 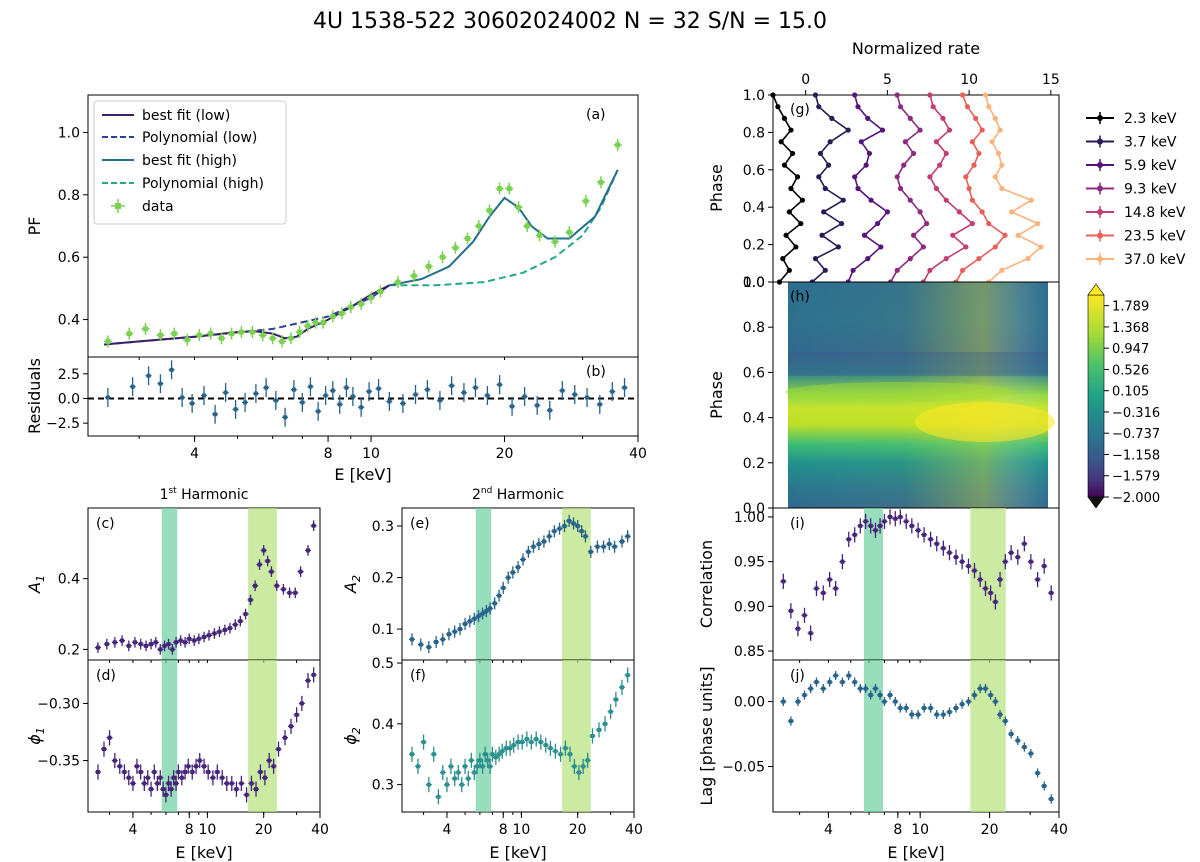 What do you see at coordinates (916, 736) in the screenshot?
I see `axes-j` at bounding box center [916, 736].